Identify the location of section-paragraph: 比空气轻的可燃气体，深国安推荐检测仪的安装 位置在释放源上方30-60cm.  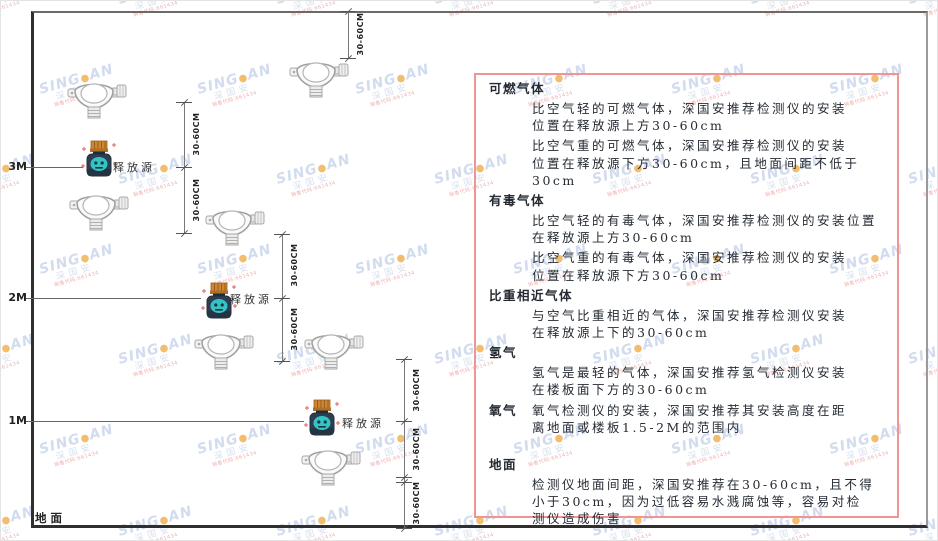
(690, 117).